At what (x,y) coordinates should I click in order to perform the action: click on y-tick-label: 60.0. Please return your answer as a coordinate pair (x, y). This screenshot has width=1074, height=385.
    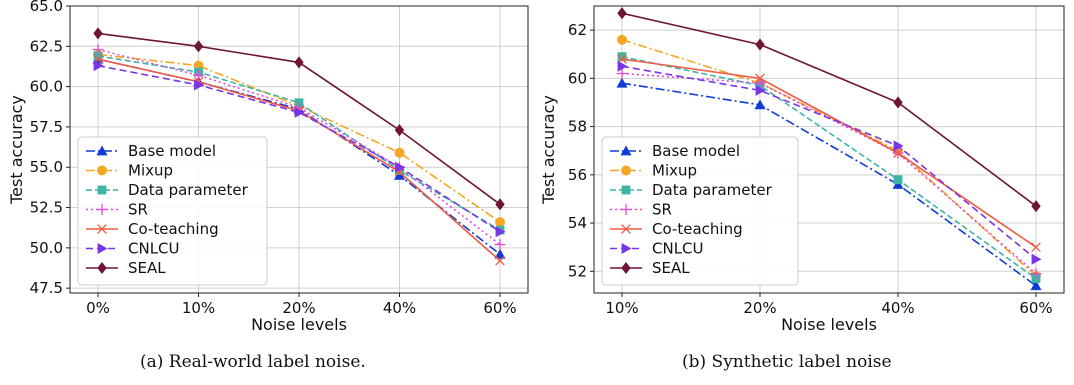
    Looking at the image, I should click on (46, 87).